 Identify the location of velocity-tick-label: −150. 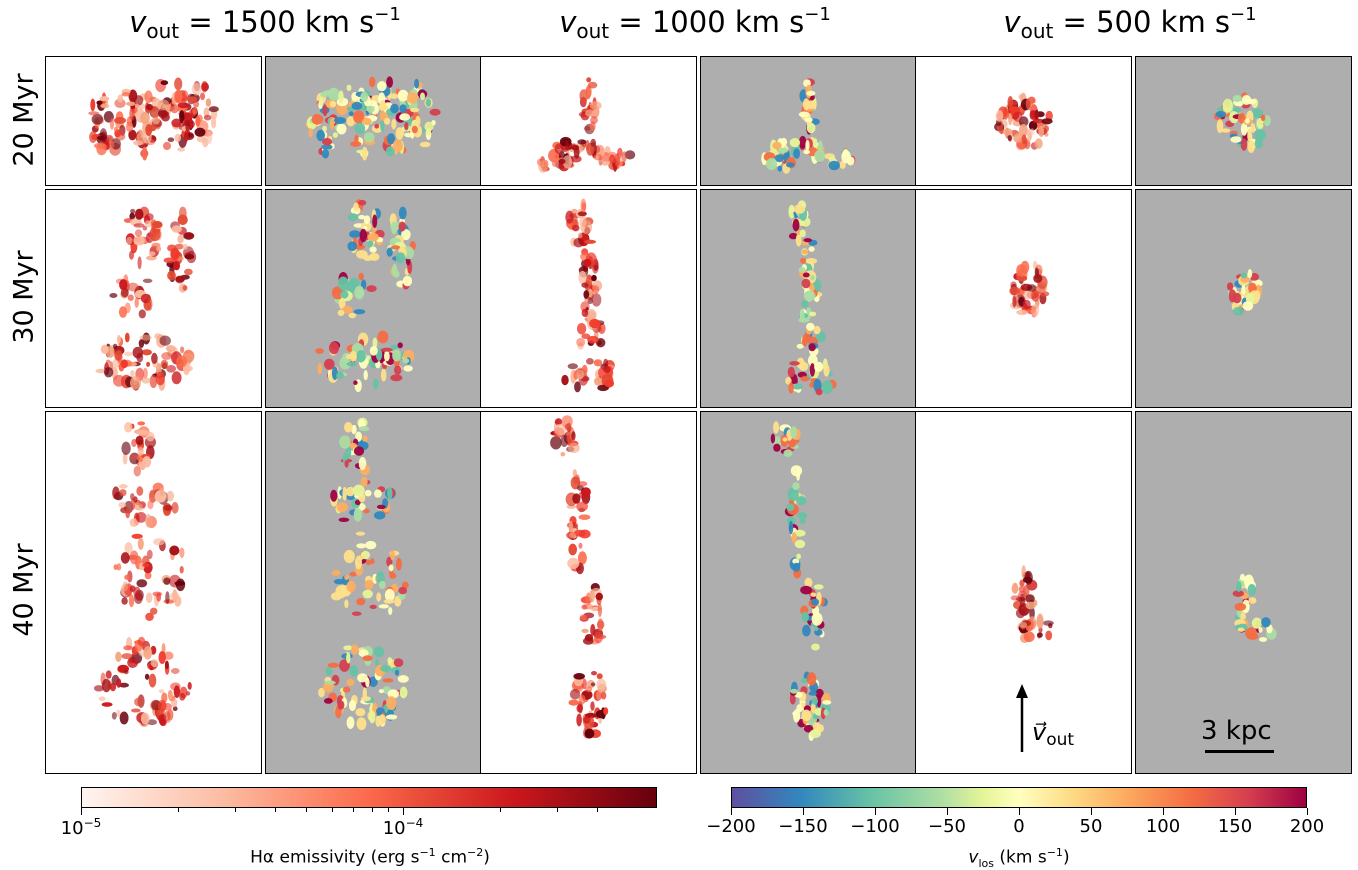
(803, 826).